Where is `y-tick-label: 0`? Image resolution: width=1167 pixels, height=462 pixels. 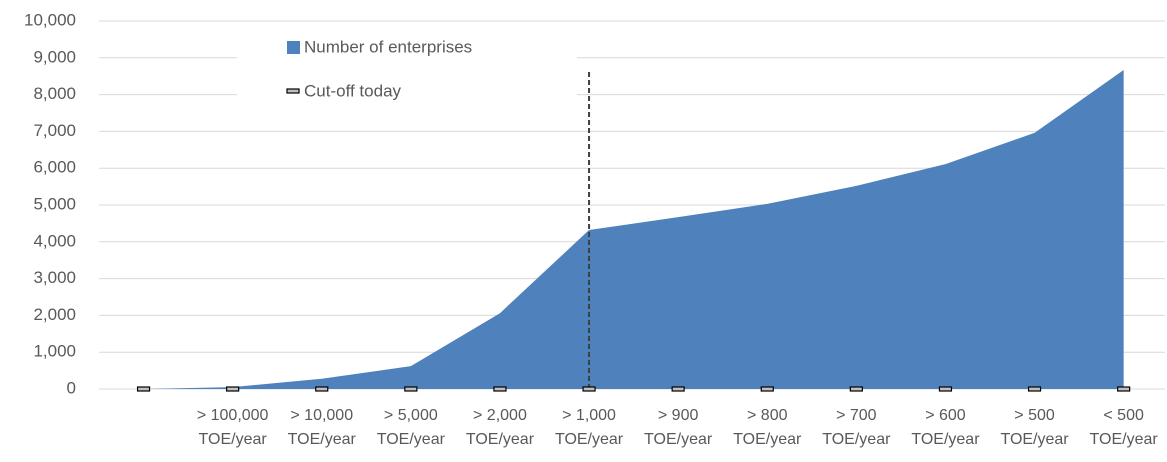
y-tick-label: 0 is located at coordinates (71, 387).